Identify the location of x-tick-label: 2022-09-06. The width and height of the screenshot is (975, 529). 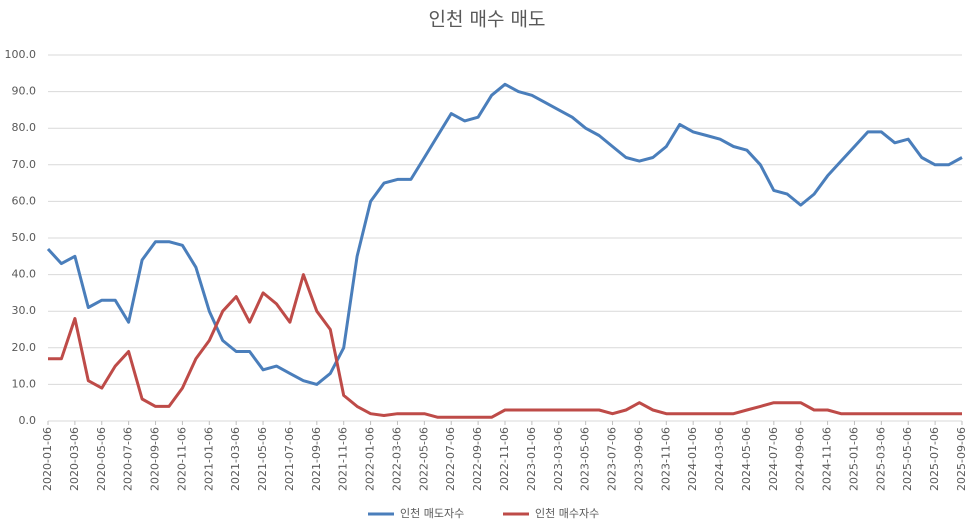
(477, 459).